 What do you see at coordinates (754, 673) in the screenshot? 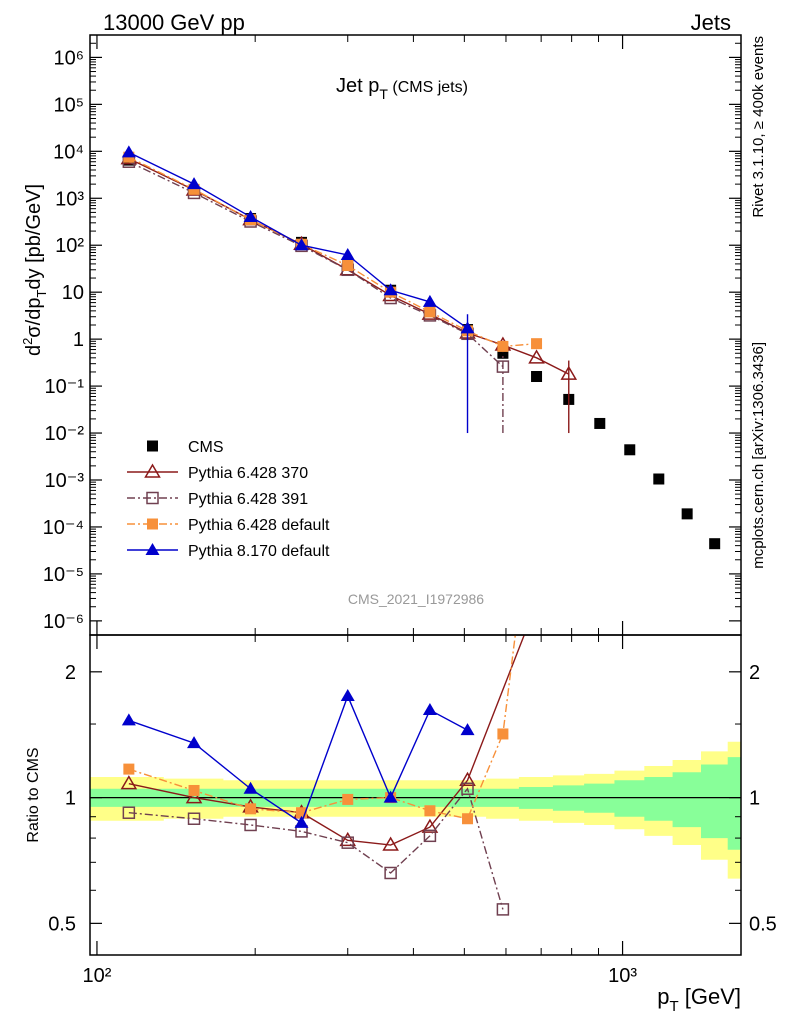
I see `ratio-y-tick-label-right: 2` at bounding box center [754, 673].